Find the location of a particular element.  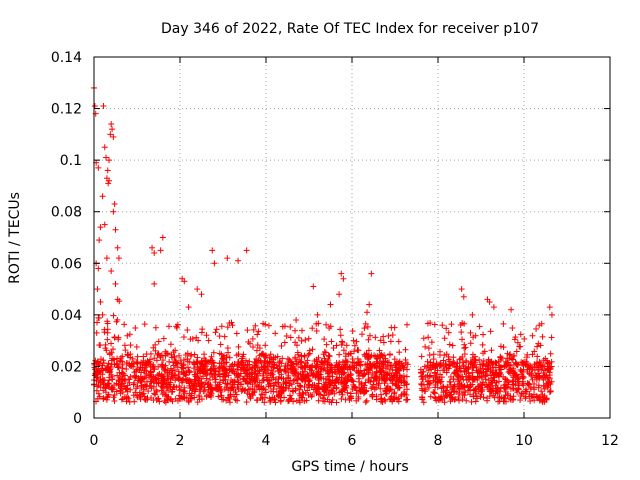

x-tick-label: 12 is located at coordinates (610, 441).